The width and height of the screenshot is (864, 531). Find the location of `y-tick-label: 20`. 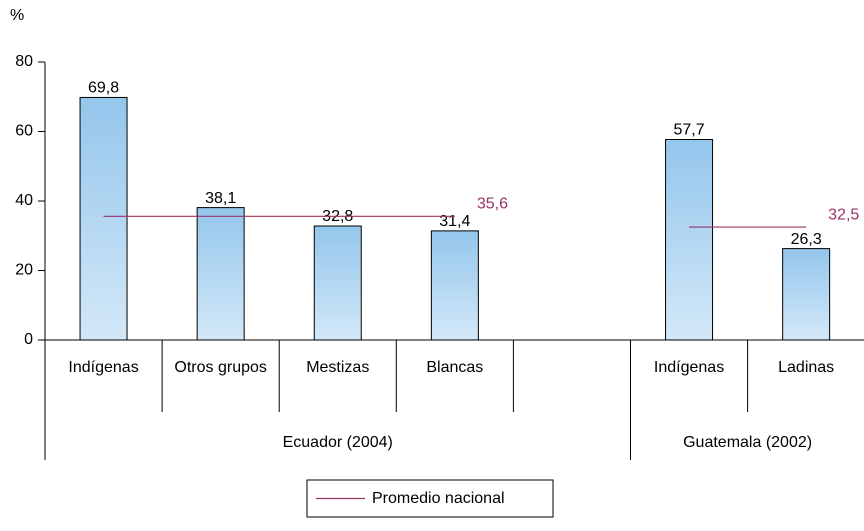

y-tick-label: 20 is located at coordinates (24, 270).